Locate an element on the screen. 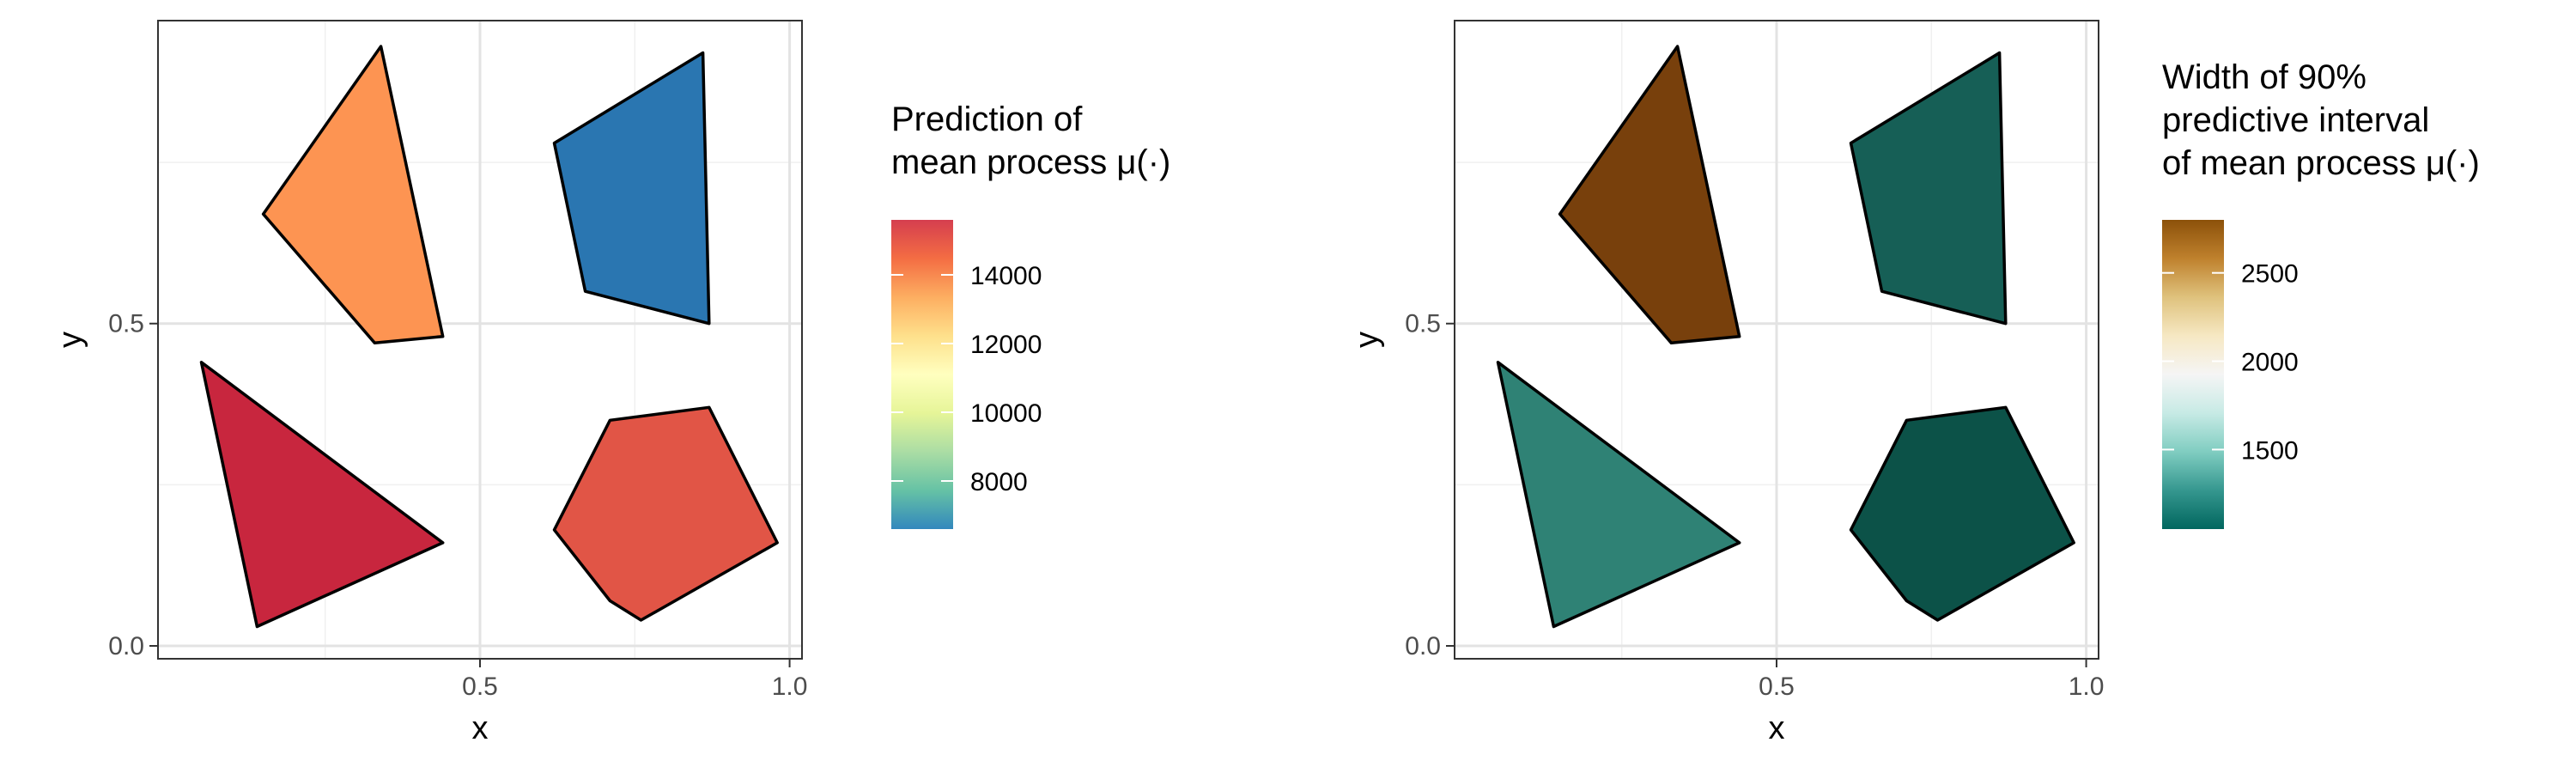  colorbar-tick-label: 2000 is located at coordinates (2270, 363).